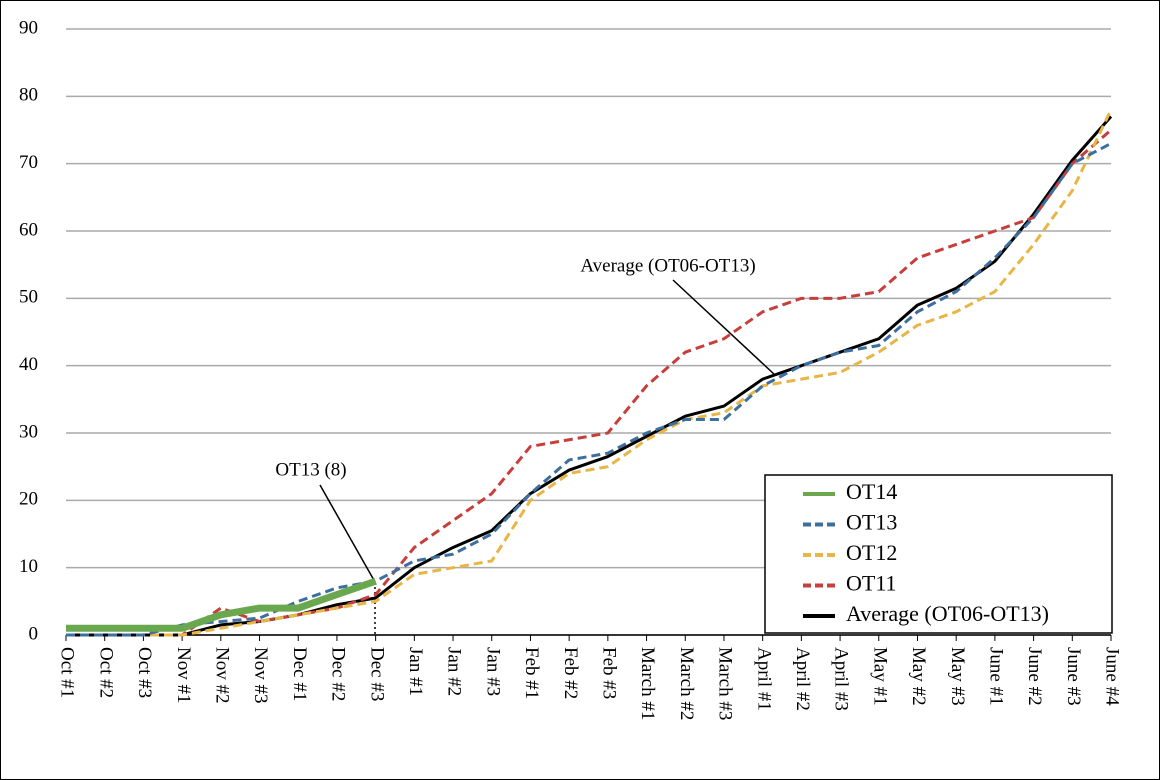  Describe the element at coordinates (871, 552) in the screenshot. I see `legend-label: OT12` at that location.